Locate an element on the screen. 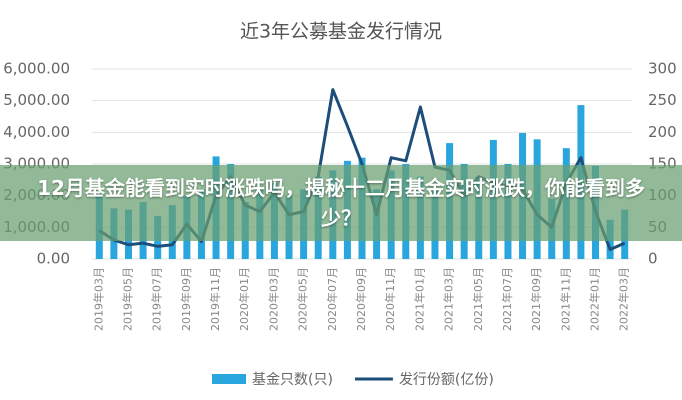  x-tick-label: 2019年03月 is located at coordinates (98, 299).